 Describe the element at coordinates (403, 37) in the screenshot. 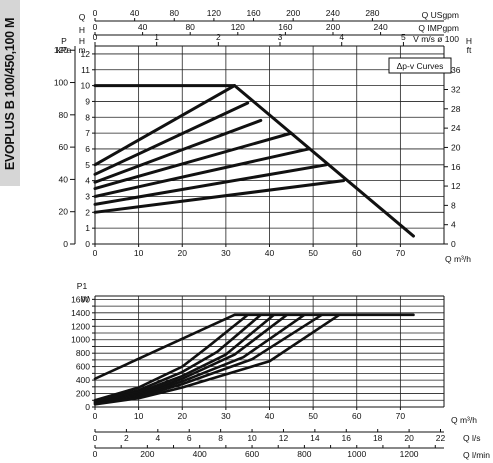

I see `velocity-tick-label: 5` at that location.